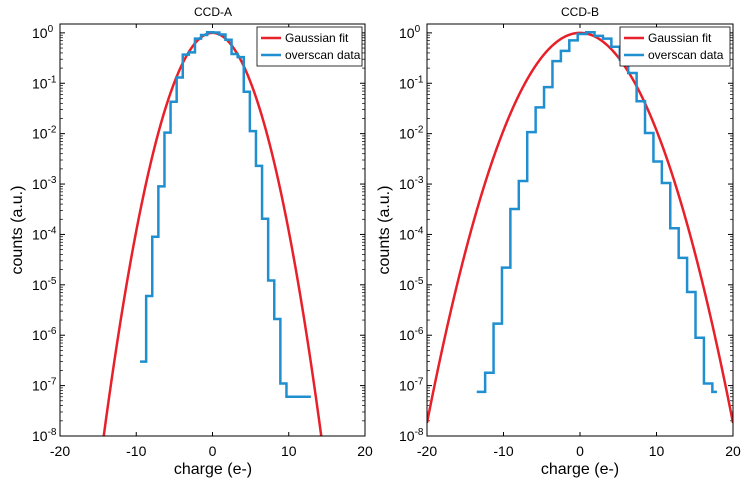 The image size is (747, 486). Describe the element at coordinates (213, 12) in the screenshot. I see `chart-title: CCD-A` at that location.